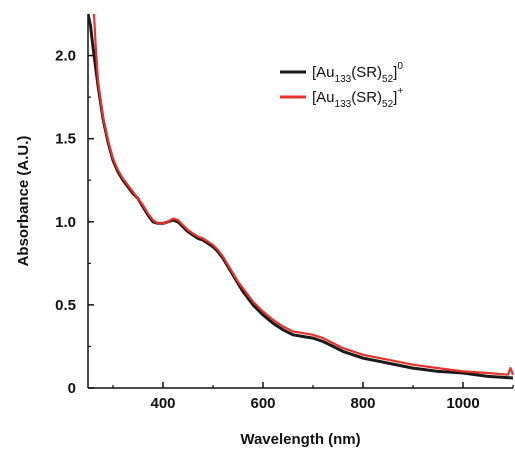 This screenshot has height=452, width=515. What do you see at coordinates (65, 139) in the screenshot?
I see `y-tick-label: 1.5` at bounding box center [65, 139].